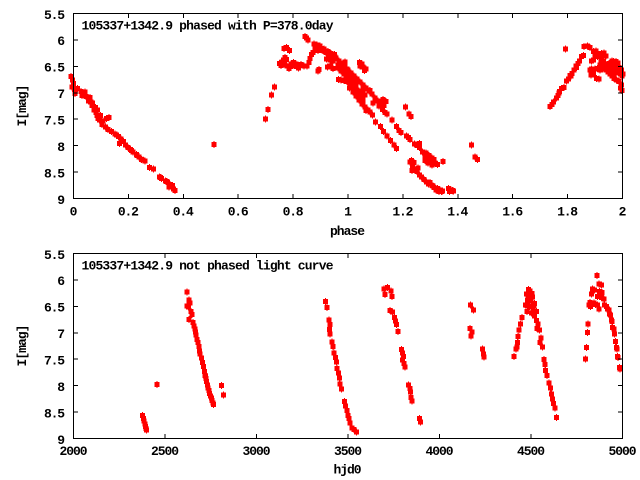 Image resolution: width=640 pixels, height=480 pixels. What do you see at coordinates (74, 212) in the screenshot?
I see `svg-text: 0` at bounding box center [74, 212].